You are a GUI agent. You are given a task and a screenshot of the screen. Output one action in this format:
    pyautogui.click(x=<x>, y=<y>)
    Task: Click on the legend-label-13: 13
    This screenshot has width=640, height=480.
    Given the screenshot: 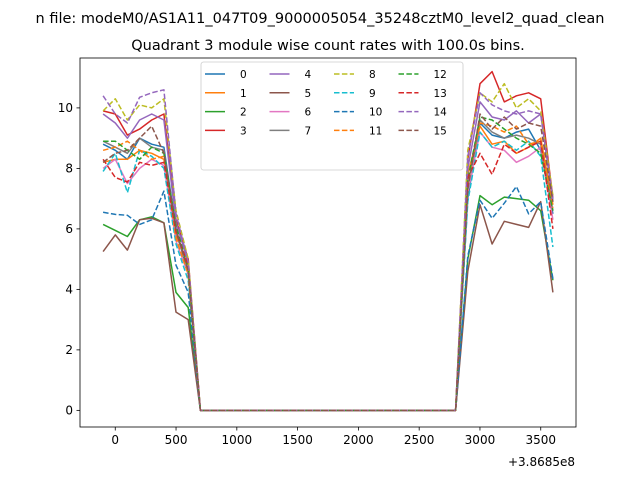 What is the action you would take?
    pyautogui.click(x=440, y=94)
    